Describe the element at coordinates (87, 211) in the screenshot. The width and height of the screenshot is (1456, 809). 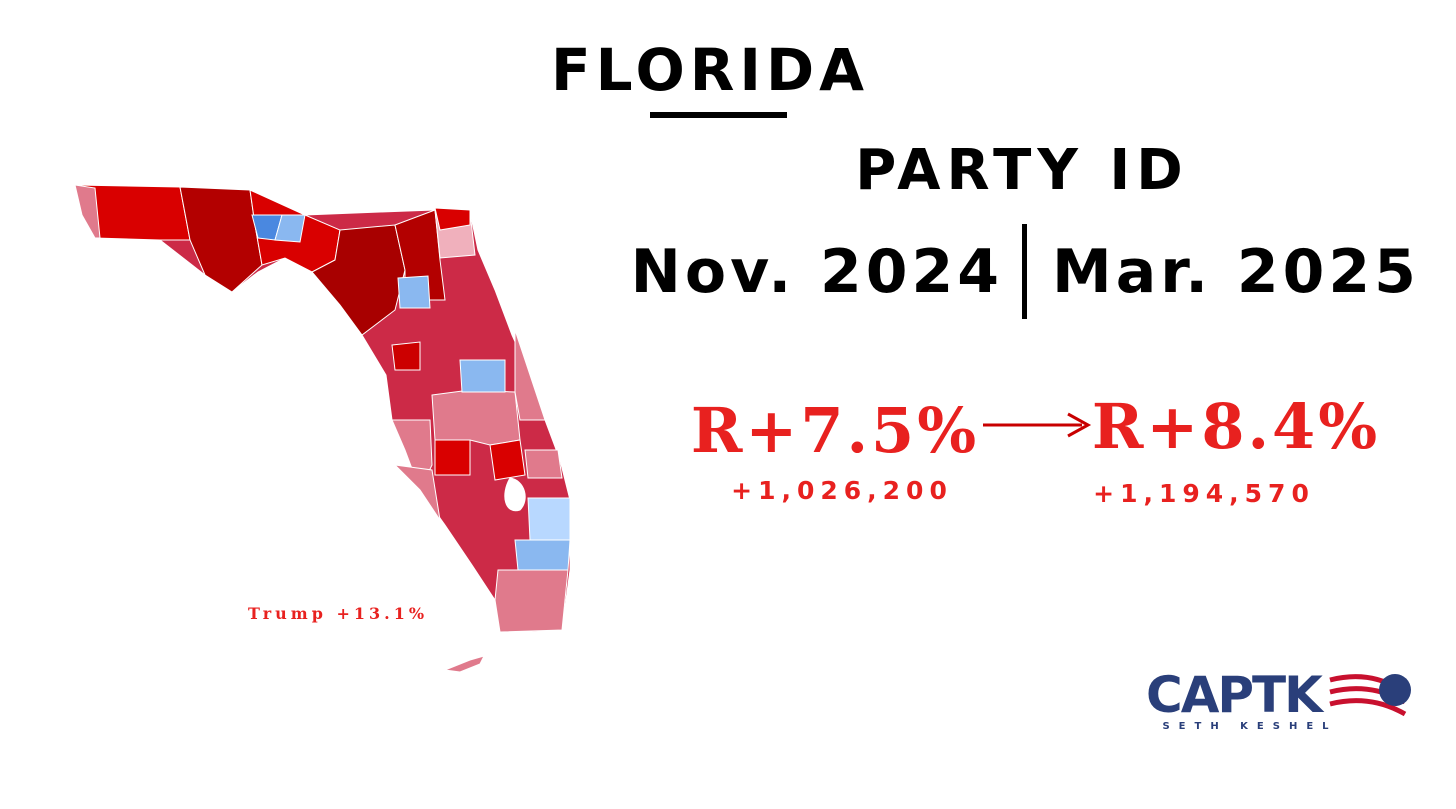
I see `panhandle-west-pink` at that location.